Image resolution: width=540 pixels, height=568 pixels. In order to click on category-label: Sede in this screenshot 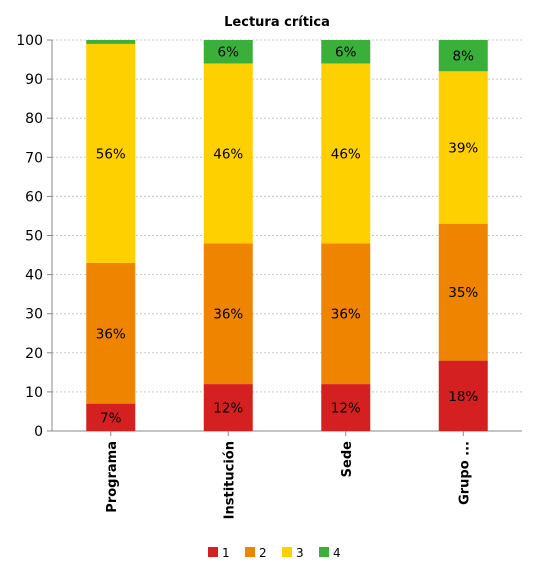, I will do `click(347, 459)`.